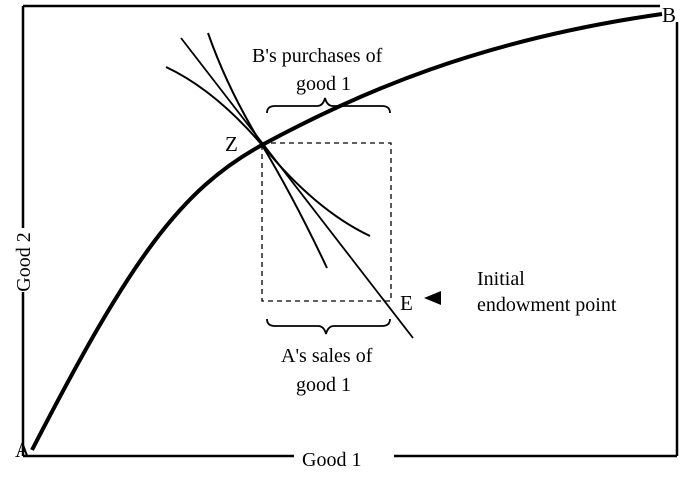 This screenshot has height=486, width=700. I want to click on trade-rectangle, so click(326, 222).